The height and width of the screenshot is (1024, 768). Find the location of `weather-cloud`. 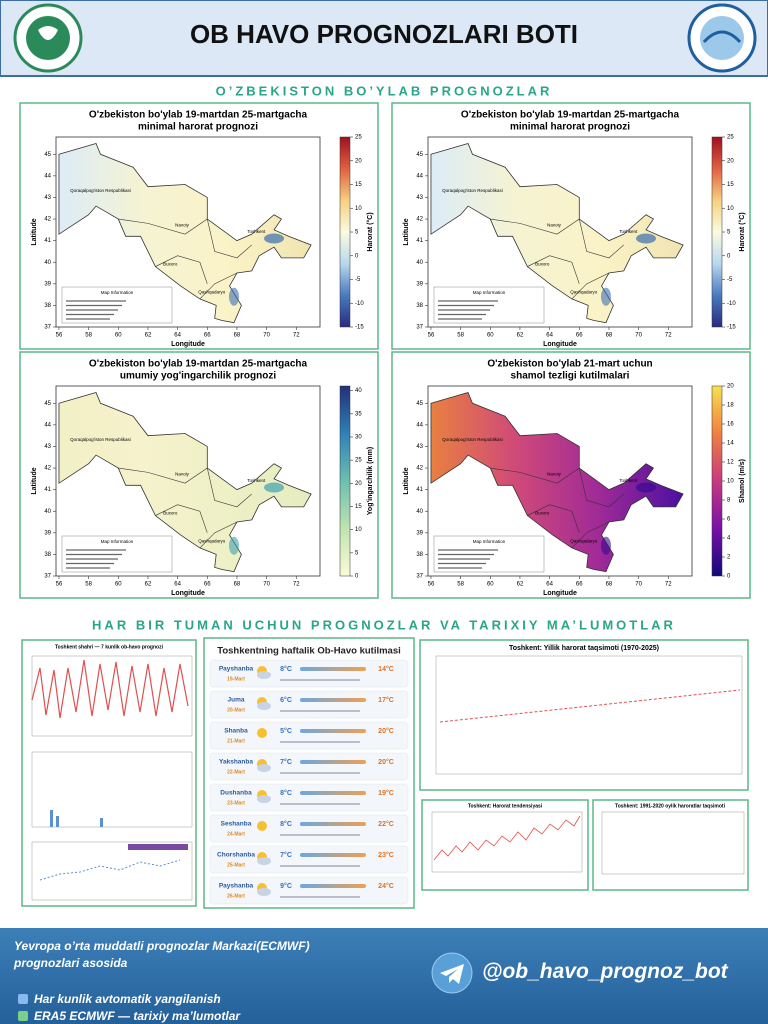

weather-cloud is located at coordinates (264, 706).